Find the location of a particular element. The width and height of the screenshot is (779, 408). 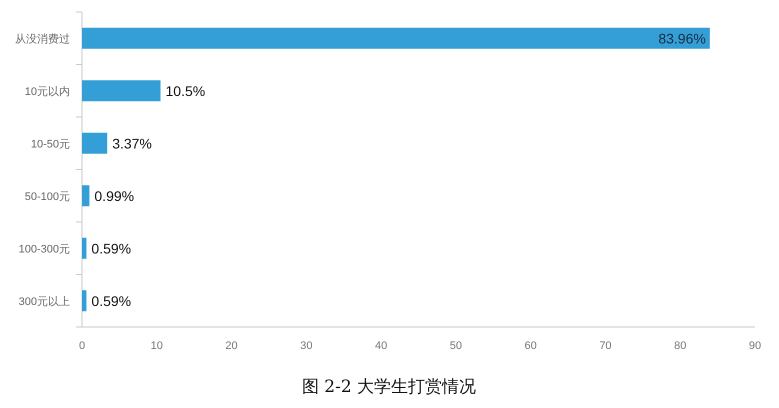

x-tick-label: 90 is located at coordinates (755, 346).